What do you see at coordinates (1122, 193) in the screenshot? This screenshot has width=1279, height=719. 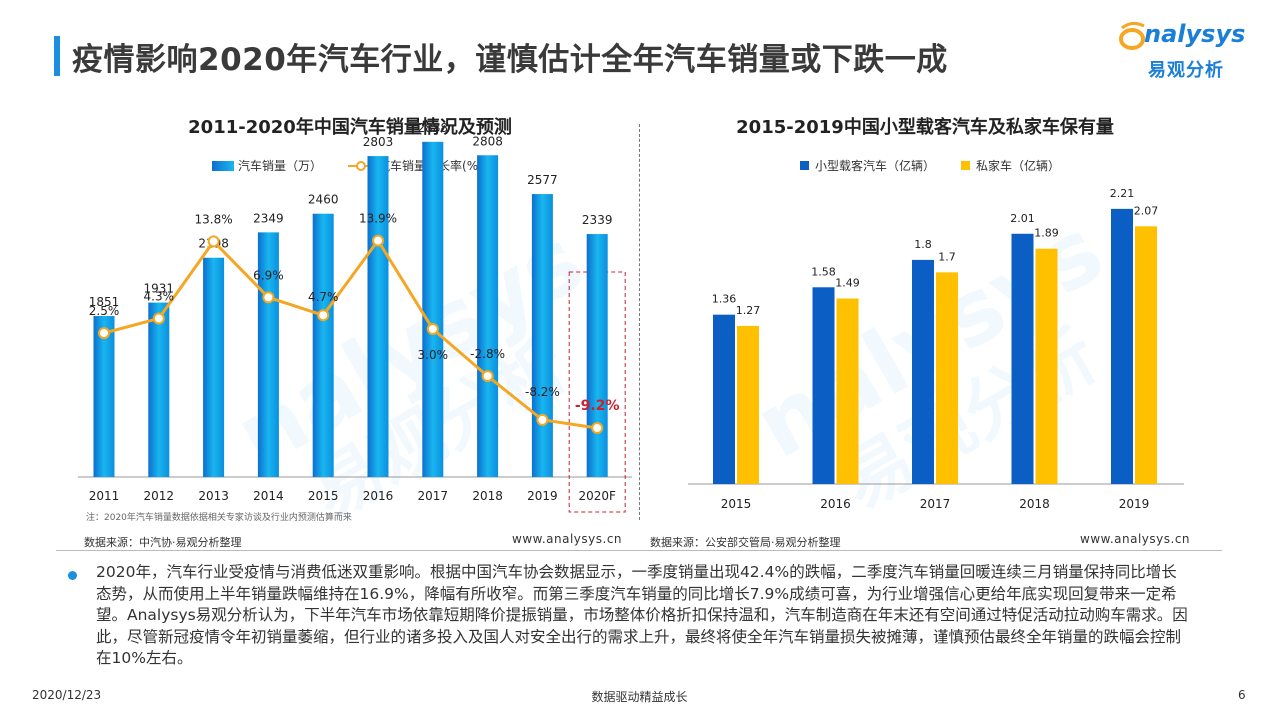 I see `chart2-value-label-small-passenger: 2.21` at bounding box center [1122, 193].